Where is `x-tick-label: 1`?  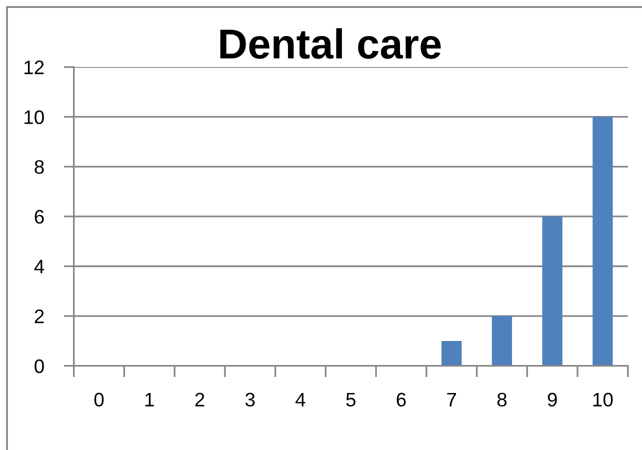 x-tick-label: 1 is located at coordinates (149, 399).